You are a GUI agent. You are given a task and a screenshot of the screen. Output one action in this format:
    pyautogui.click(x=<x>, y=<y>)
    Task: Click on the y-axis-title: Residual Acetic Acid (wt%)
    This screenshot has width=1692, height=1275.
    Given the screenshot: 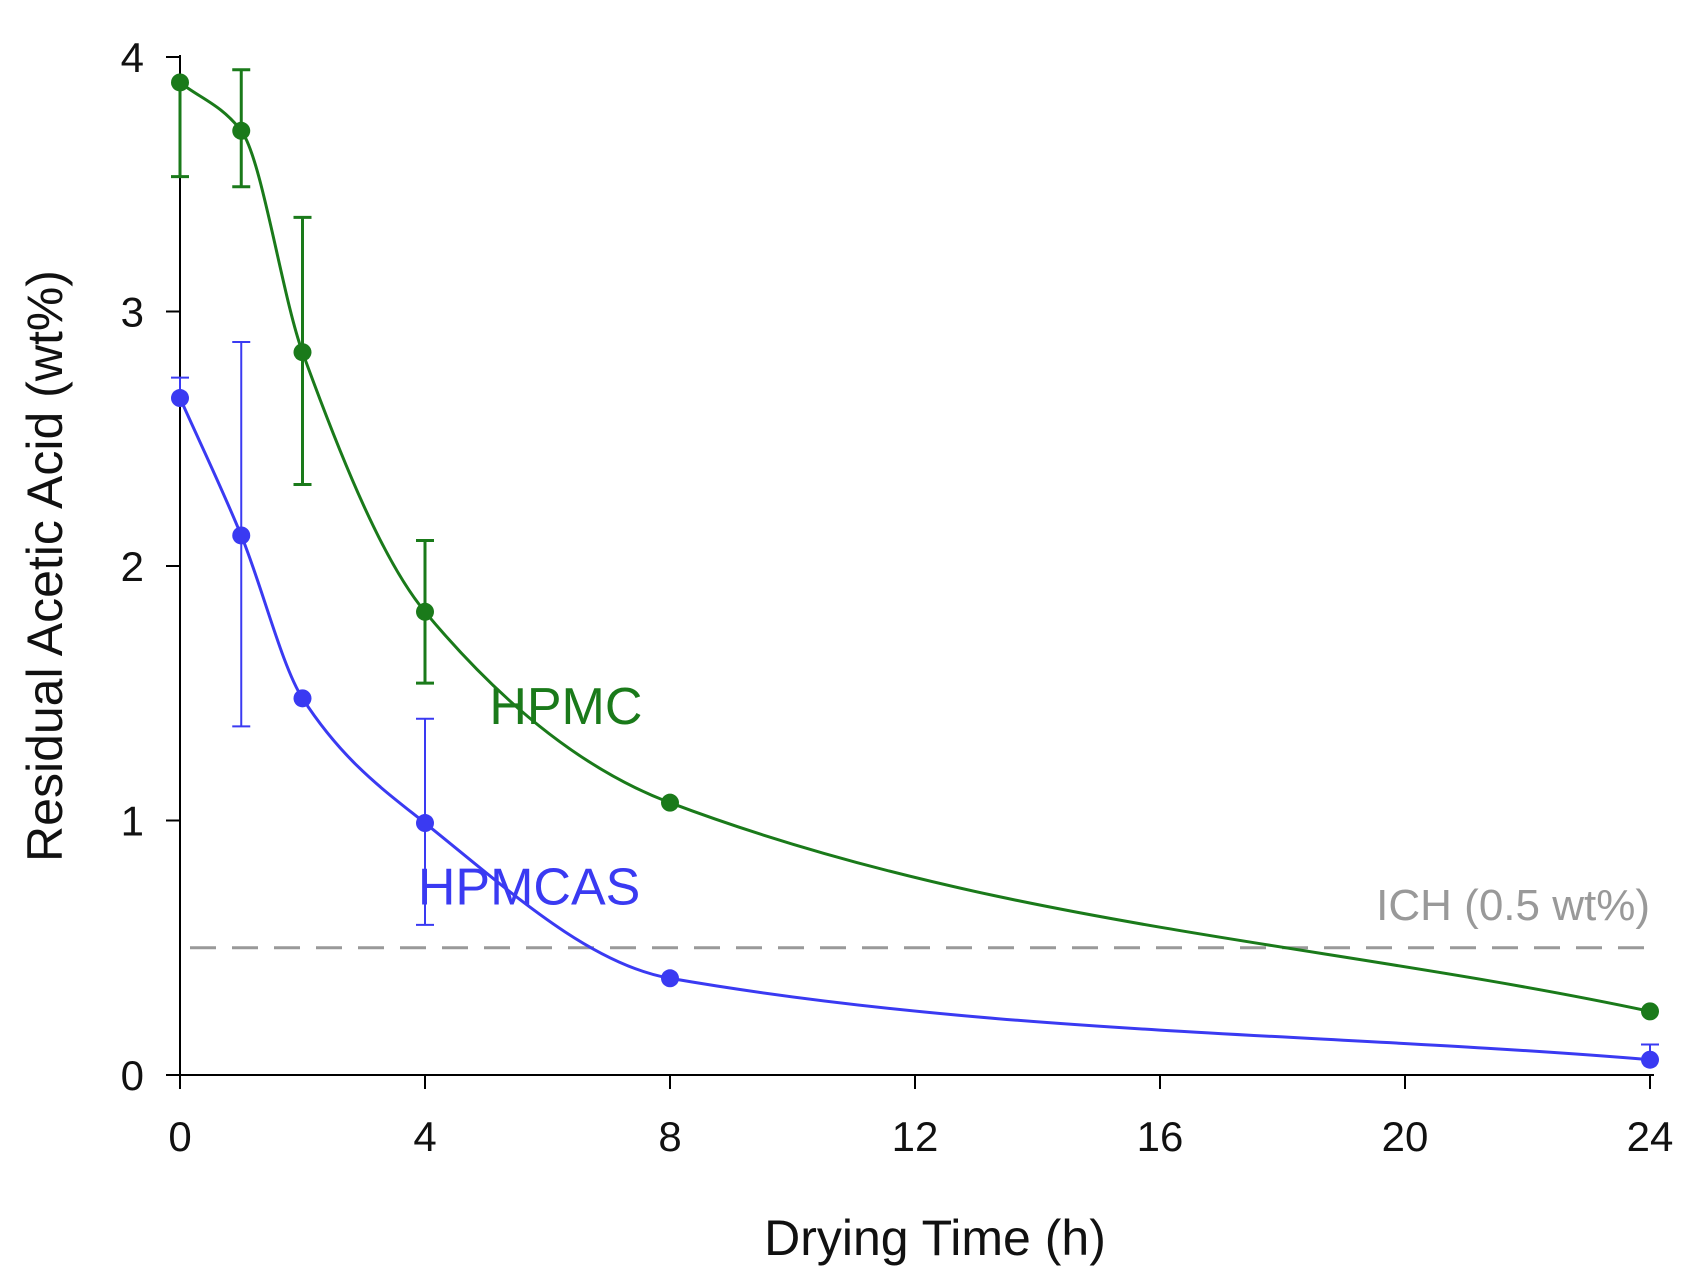 What is the action you would take?
    pyautogui.click(x=45, y=566)
    